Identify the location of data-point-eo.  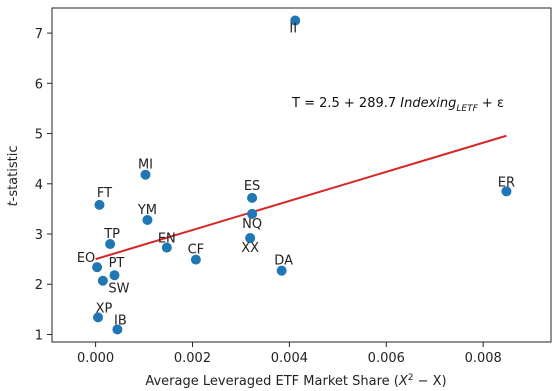
(97, 267).